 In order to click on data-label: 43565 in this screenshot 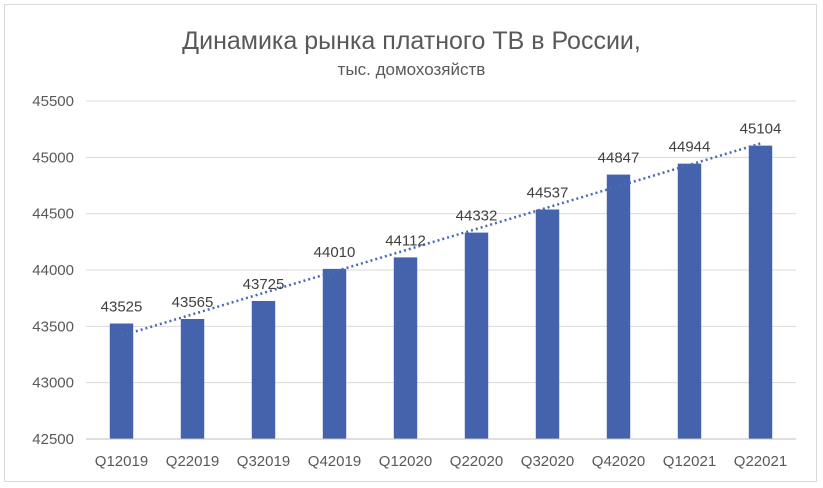, I will do `click(193, 302)`.